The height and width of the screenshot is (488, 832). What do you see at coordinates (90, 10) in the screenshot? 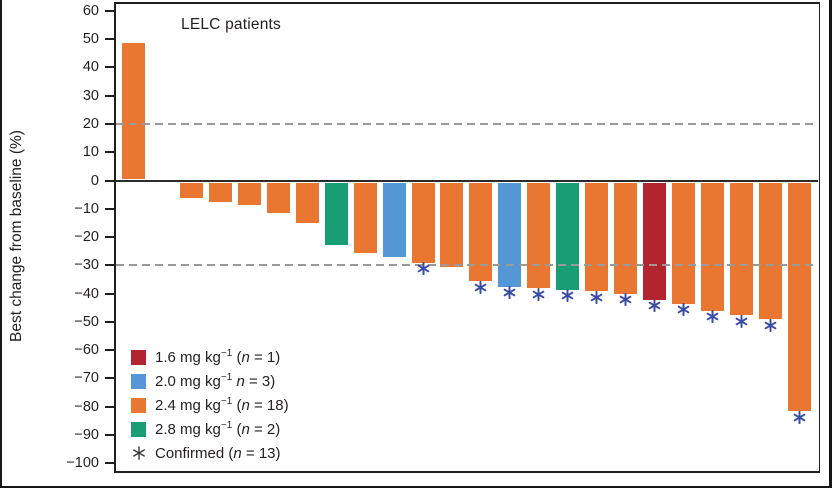
I see `y-tick-label: 60` at bounding box center [90, 10].